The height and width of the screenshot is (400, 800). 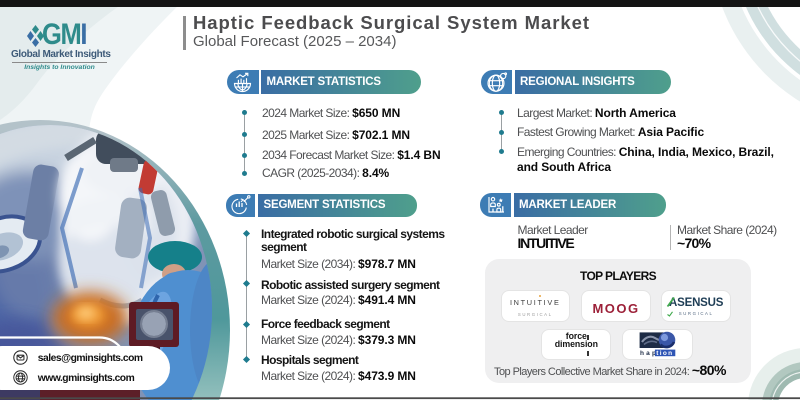 I want to click on svg-text: hap, so click(x=649, y=353).